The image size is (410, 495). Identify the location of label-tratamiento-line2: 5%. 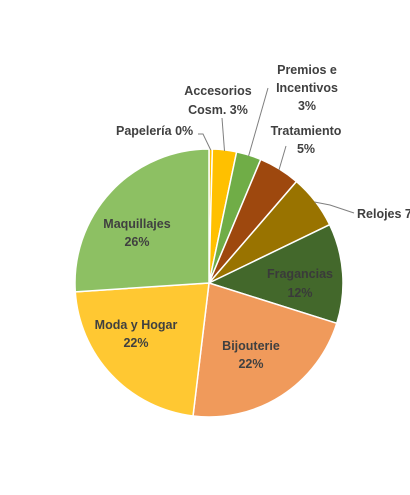
(306, 149).